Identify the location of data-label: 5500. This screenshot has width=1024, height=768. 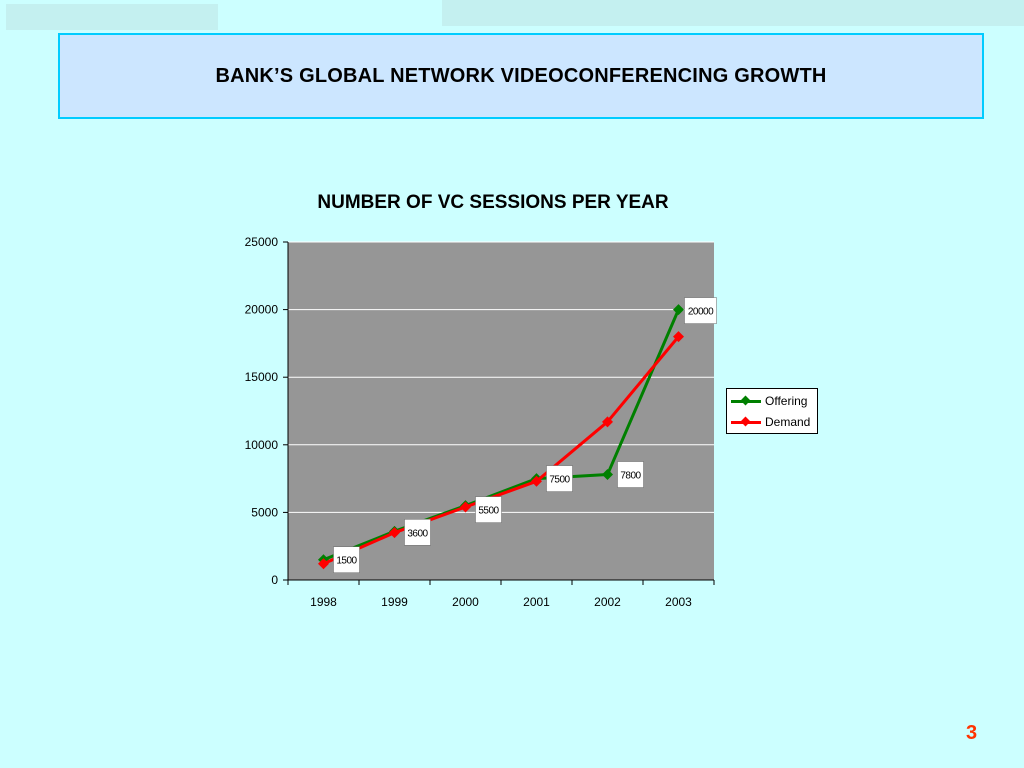
(488, 511).